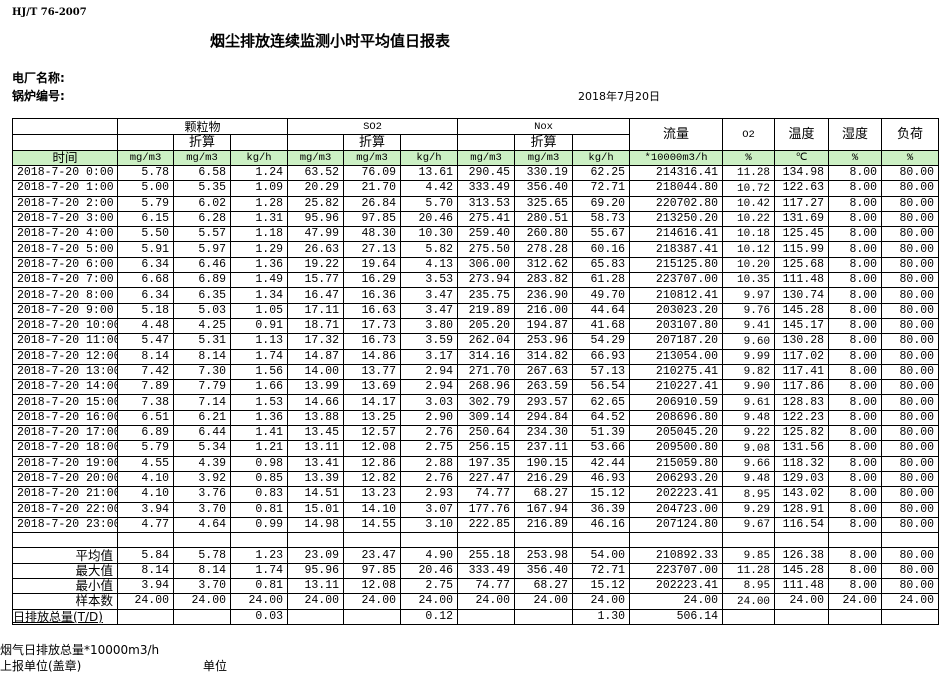  I want to click on unit-cell: mg/m3, so click(544, 158).